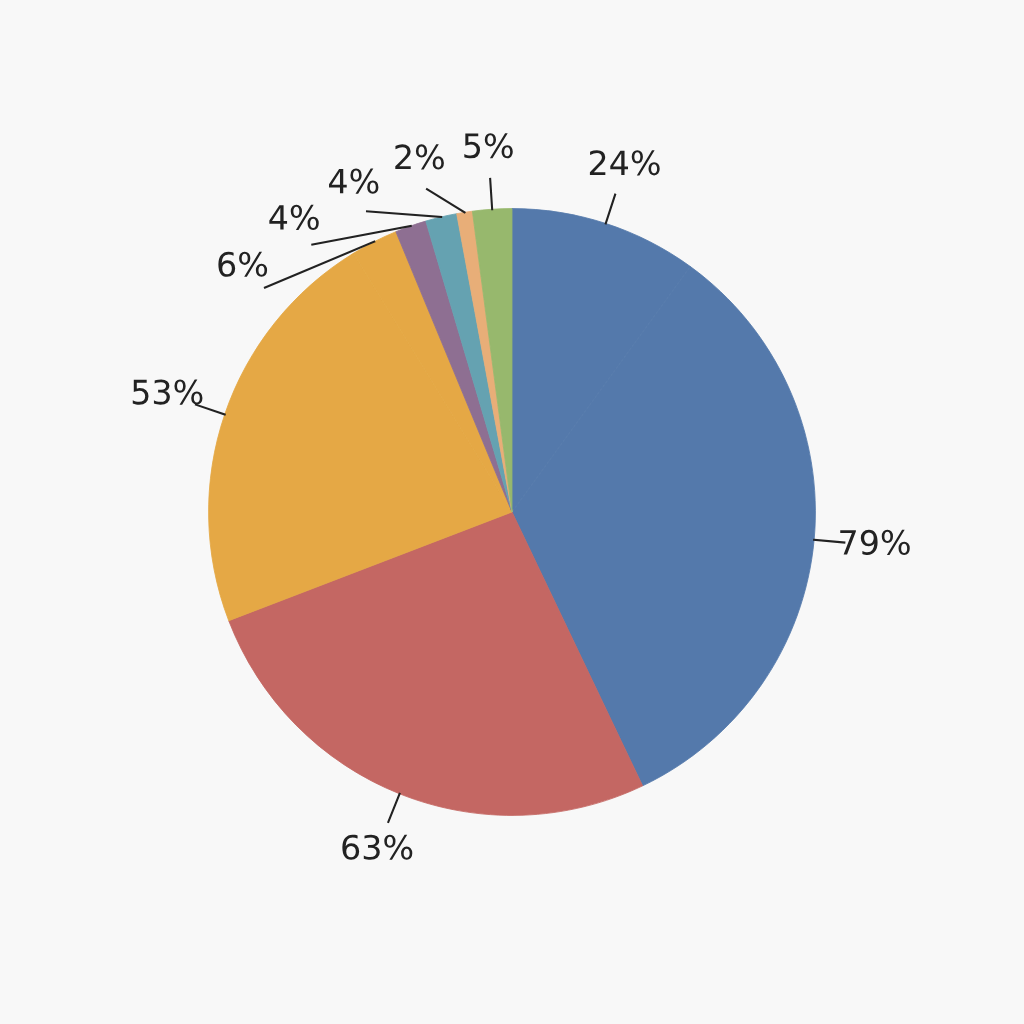 The width and height of the screenshot is (1024, 1024). What do you see at coordinates (624, 163) in the screenshot?
I see `data-label: 24%` at bounding box center [624, 163].